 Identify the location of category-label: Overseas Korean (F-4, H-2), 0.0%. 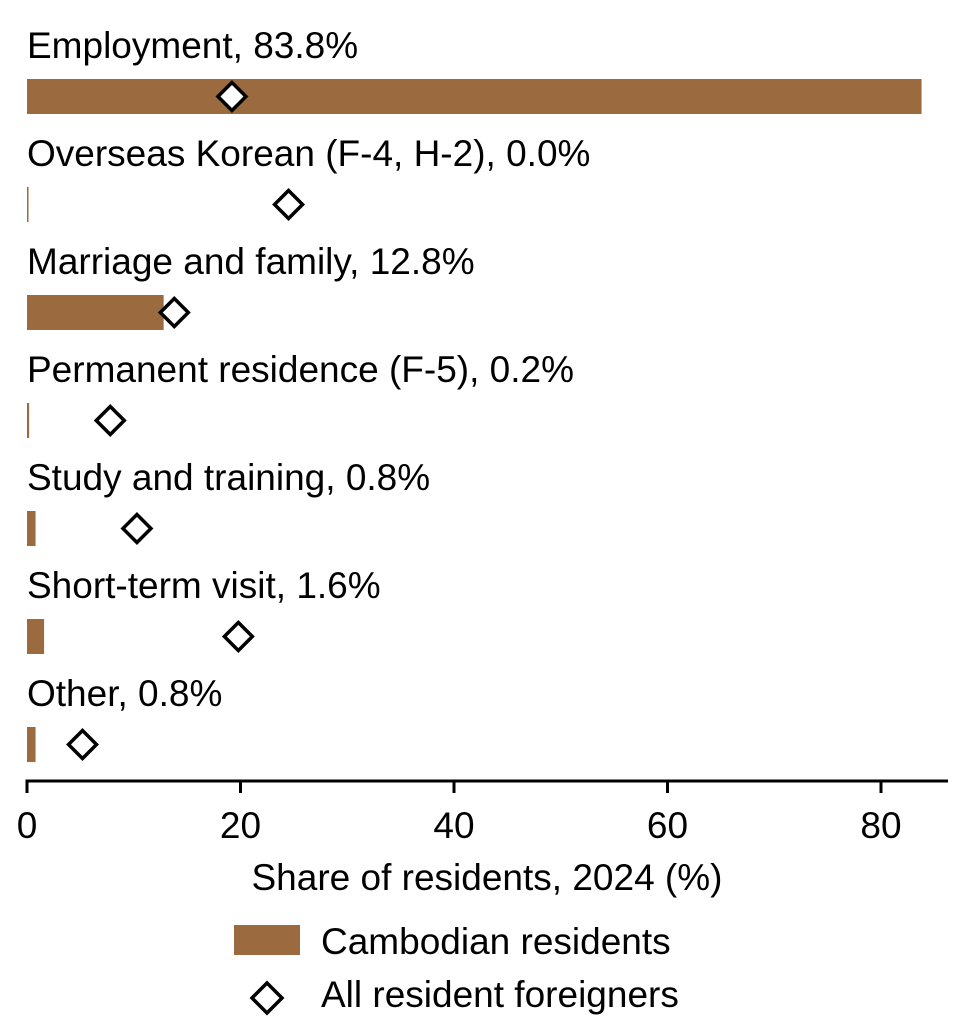
(308, 153).